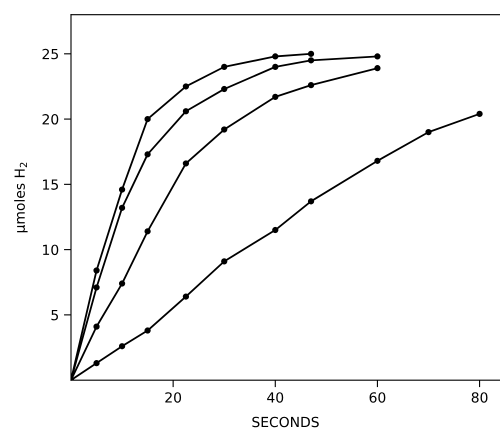 The width and height of the screenshot is (500, 431). What do you see at coordinates (50, 119) in the screenshot?
I see `y-tick-label: 20` at bounding box center [50, 119].